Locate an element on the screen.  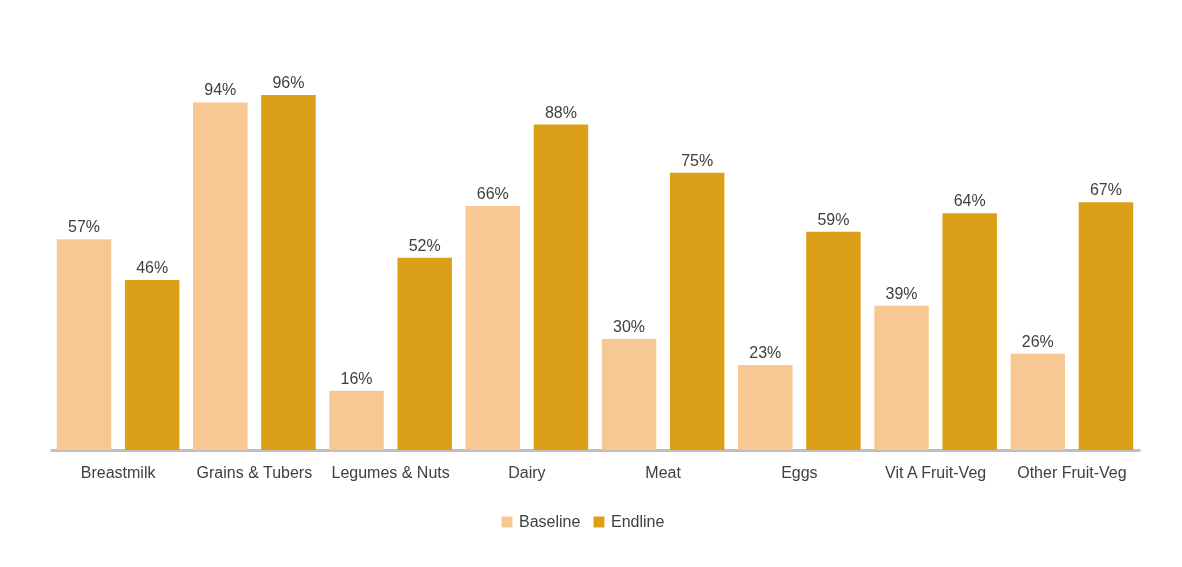
legend-label: Baseline is located at coordinates (550, 521).